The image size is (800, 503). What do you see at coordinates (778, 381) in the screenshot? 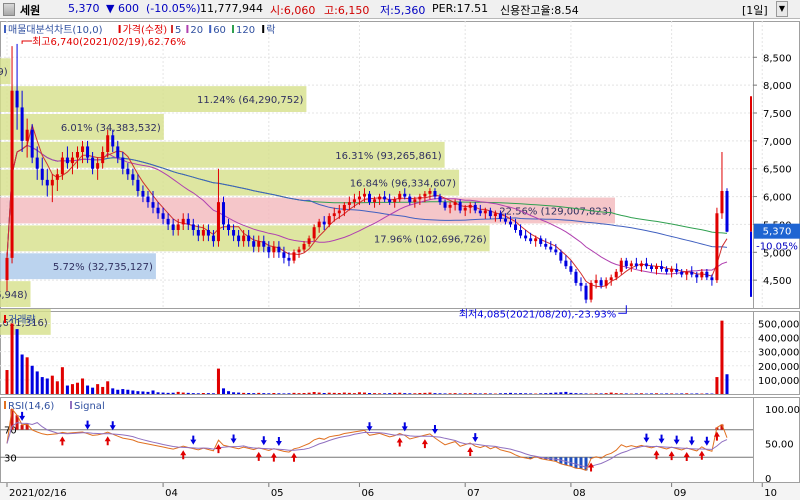
I see `volume-tick-label: 100,000` at bounding box center [778, 381].